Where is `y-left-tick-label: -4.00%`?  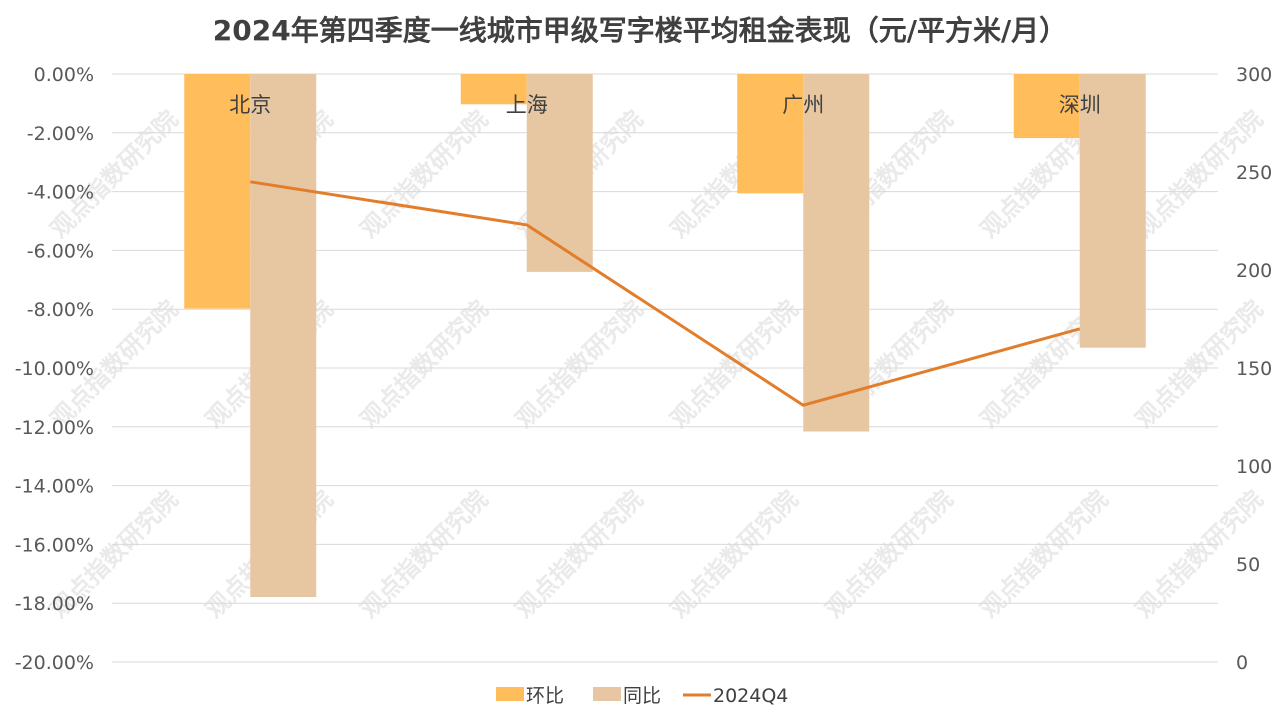
y-left-tick-label: -4.00% is located at coordinates (60, 193).